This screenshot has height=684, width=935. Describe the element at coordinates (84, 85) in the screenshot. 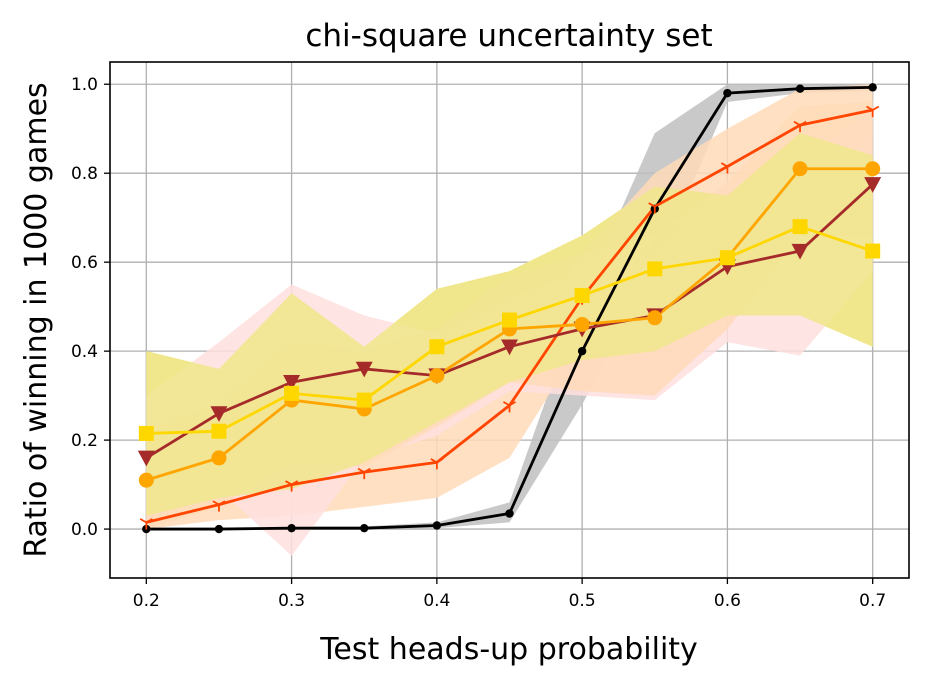

I see `y-tick-label: 1.0` at that location.